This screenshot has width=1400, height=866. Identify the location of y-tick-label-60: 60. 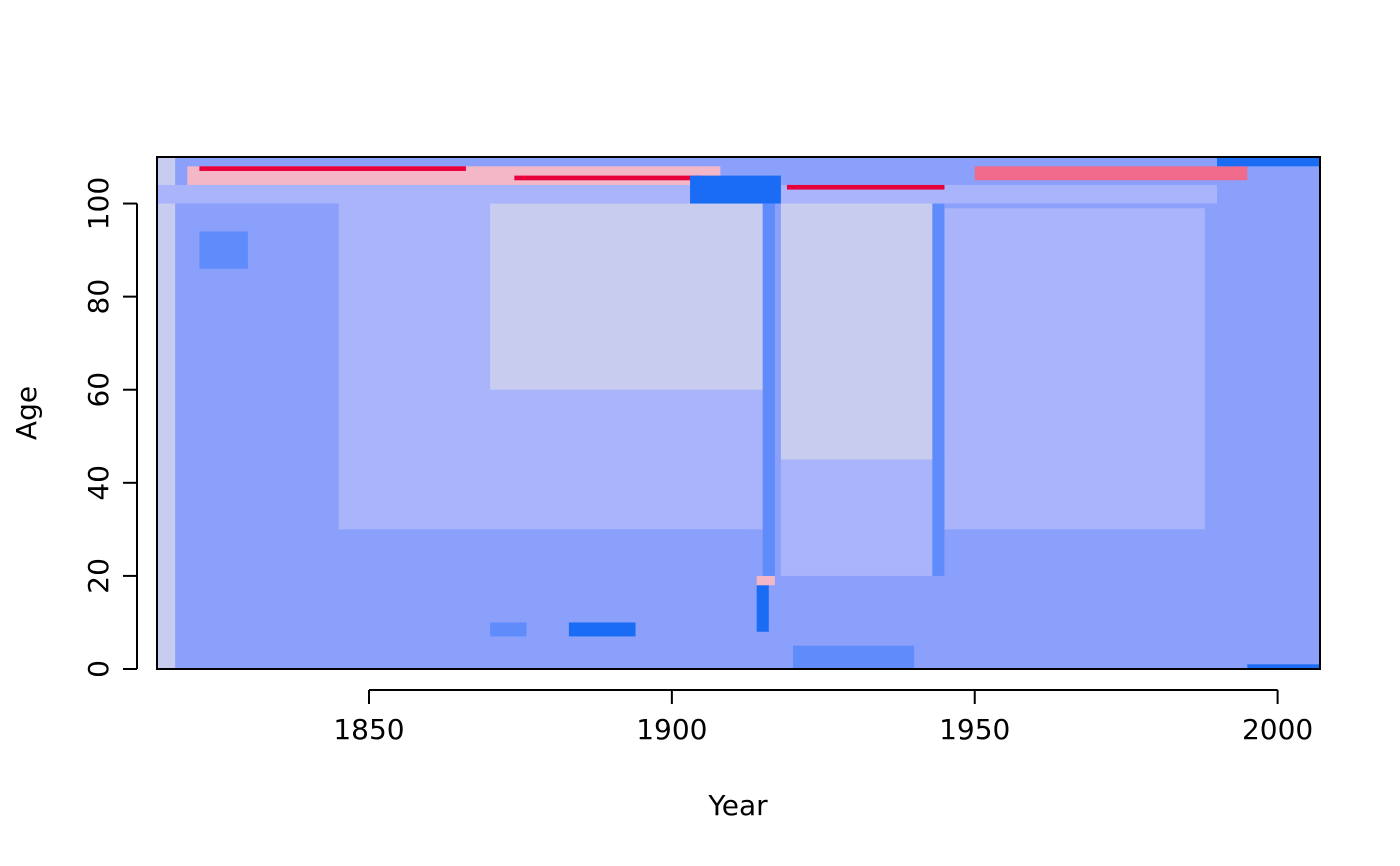
(98, 390).